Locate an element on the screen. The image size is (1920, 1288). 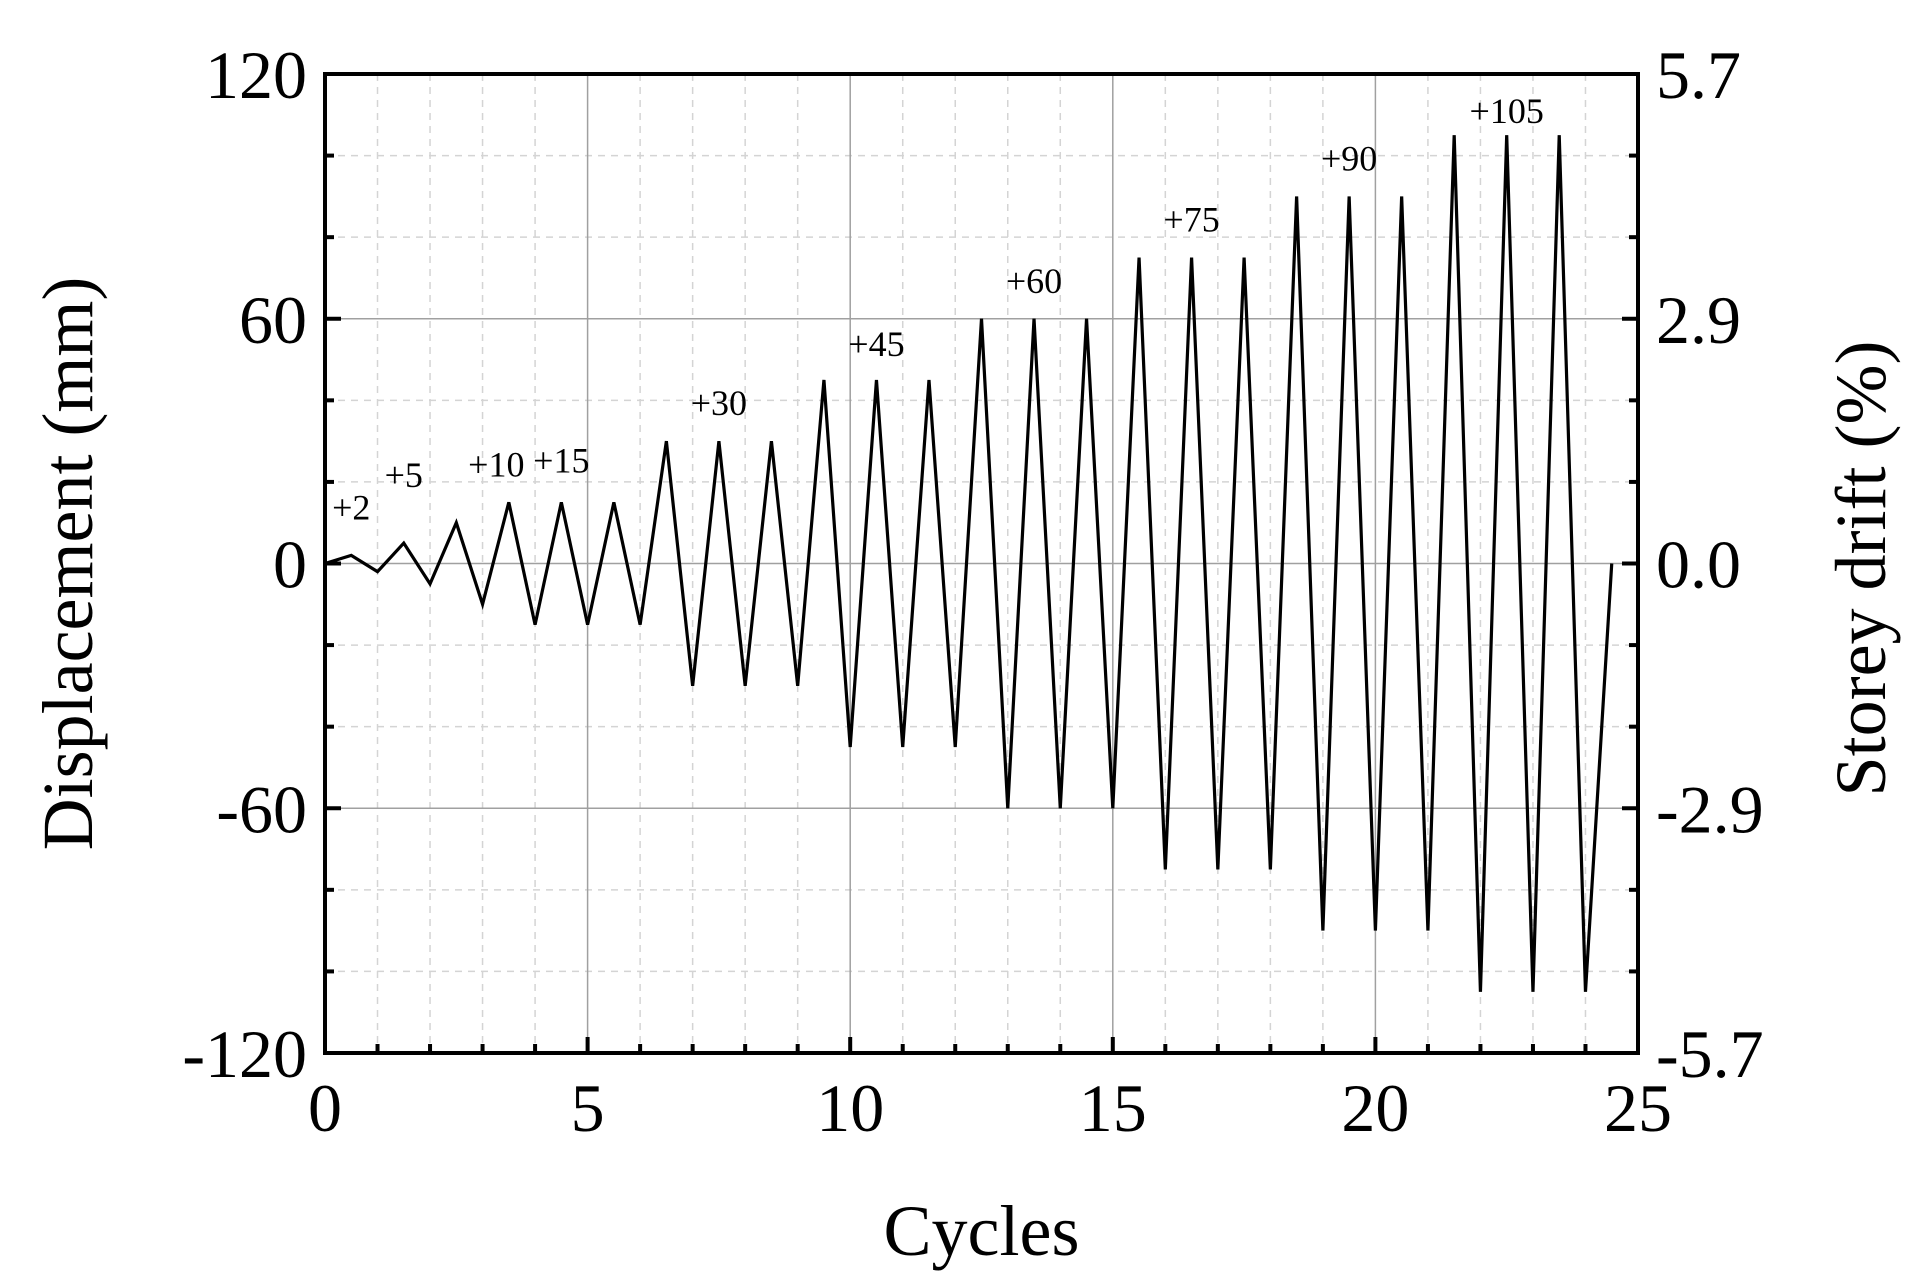
y2-axis-title: Storey drift (%) is located at coordinates (1861, 569).